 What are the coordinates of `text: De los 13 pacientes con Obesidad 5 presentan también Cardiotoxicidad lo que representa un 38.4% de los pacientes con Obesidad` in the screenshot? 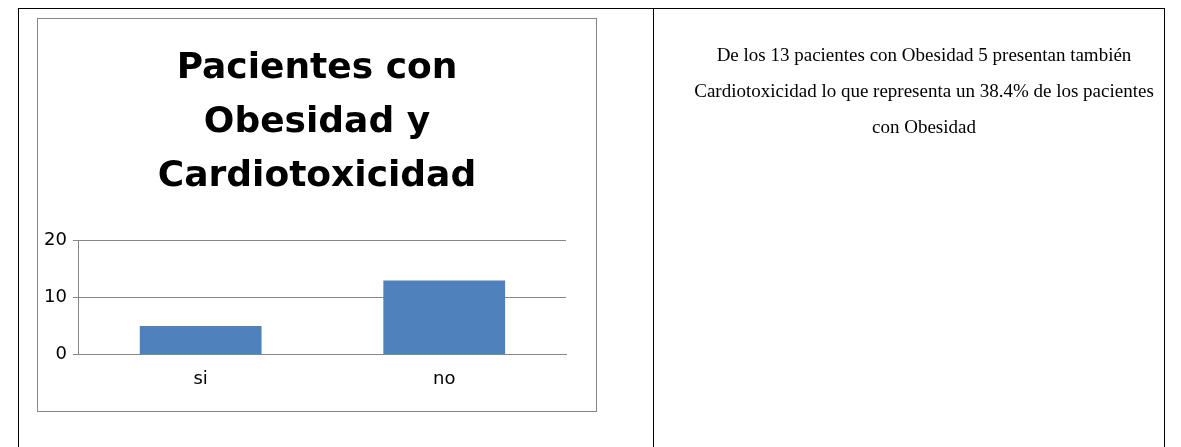 It's located at (924, 91).